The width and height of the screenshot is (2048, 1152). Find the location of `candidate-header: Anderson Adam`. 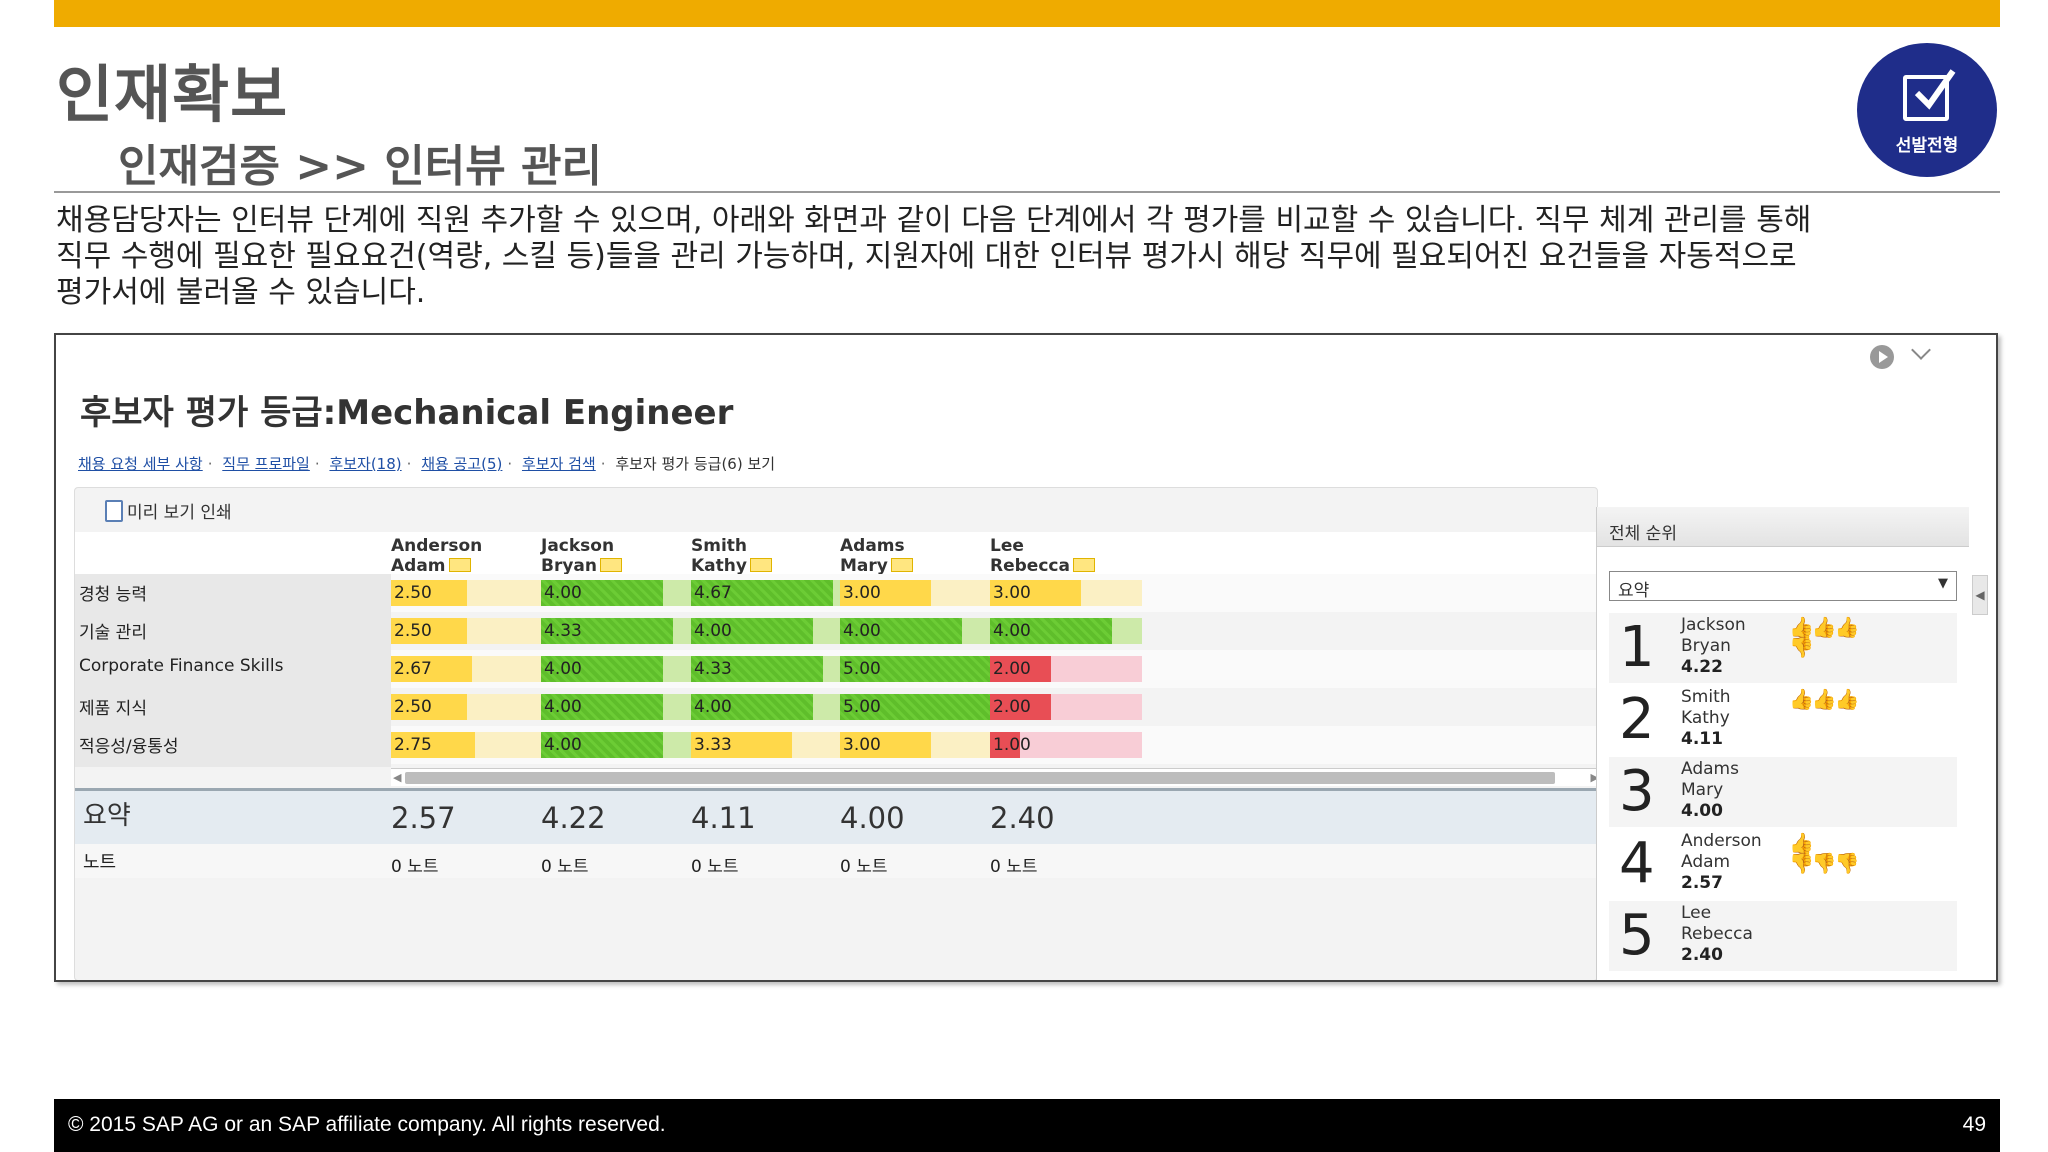

candidate-header: Anderson Adam is located at coordinates (436, 556).